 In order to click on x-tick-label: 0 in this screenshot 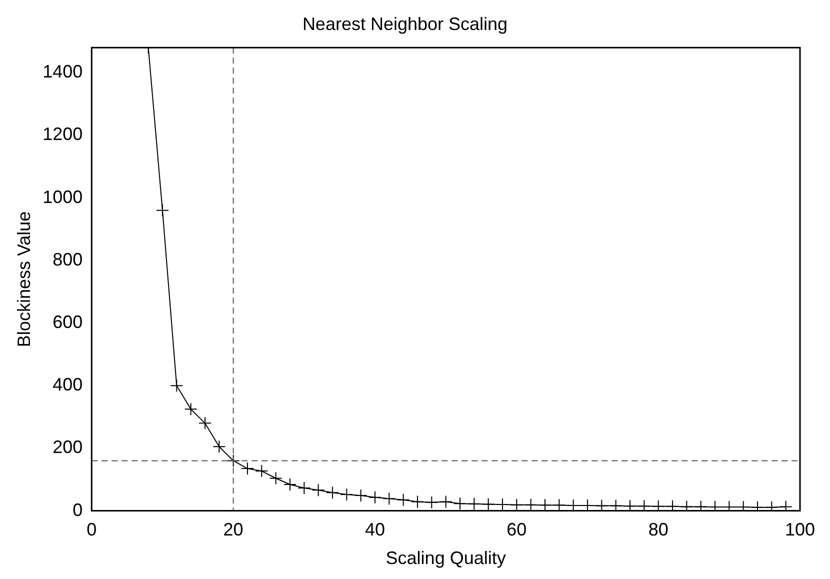, I will do `click(91, 530)`.